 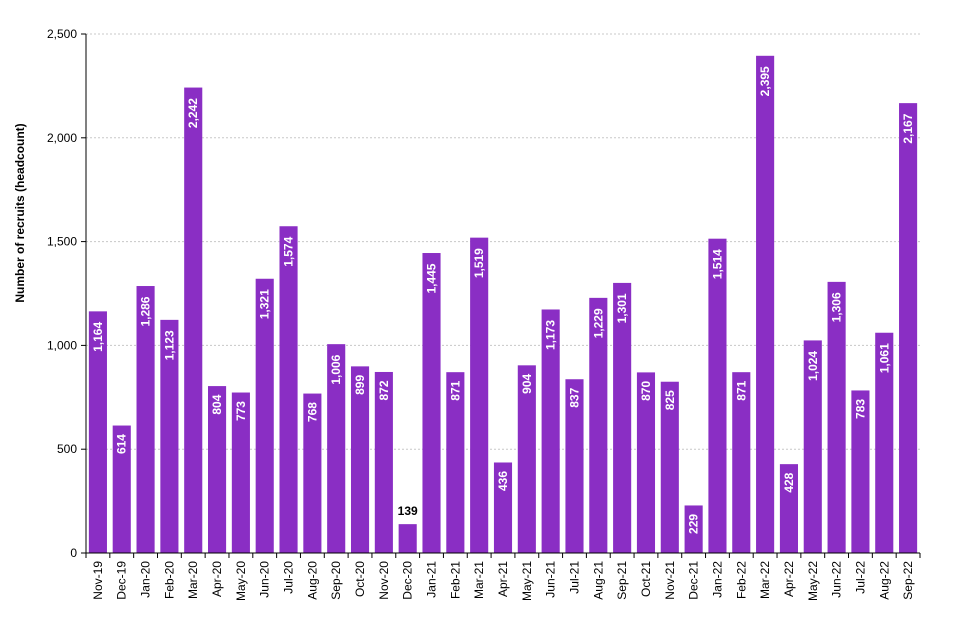 What do you see at coordinates (408, 580) in the screenshot?
I see `x-tick-label: Dec-20` at bounding box center [408, 580].